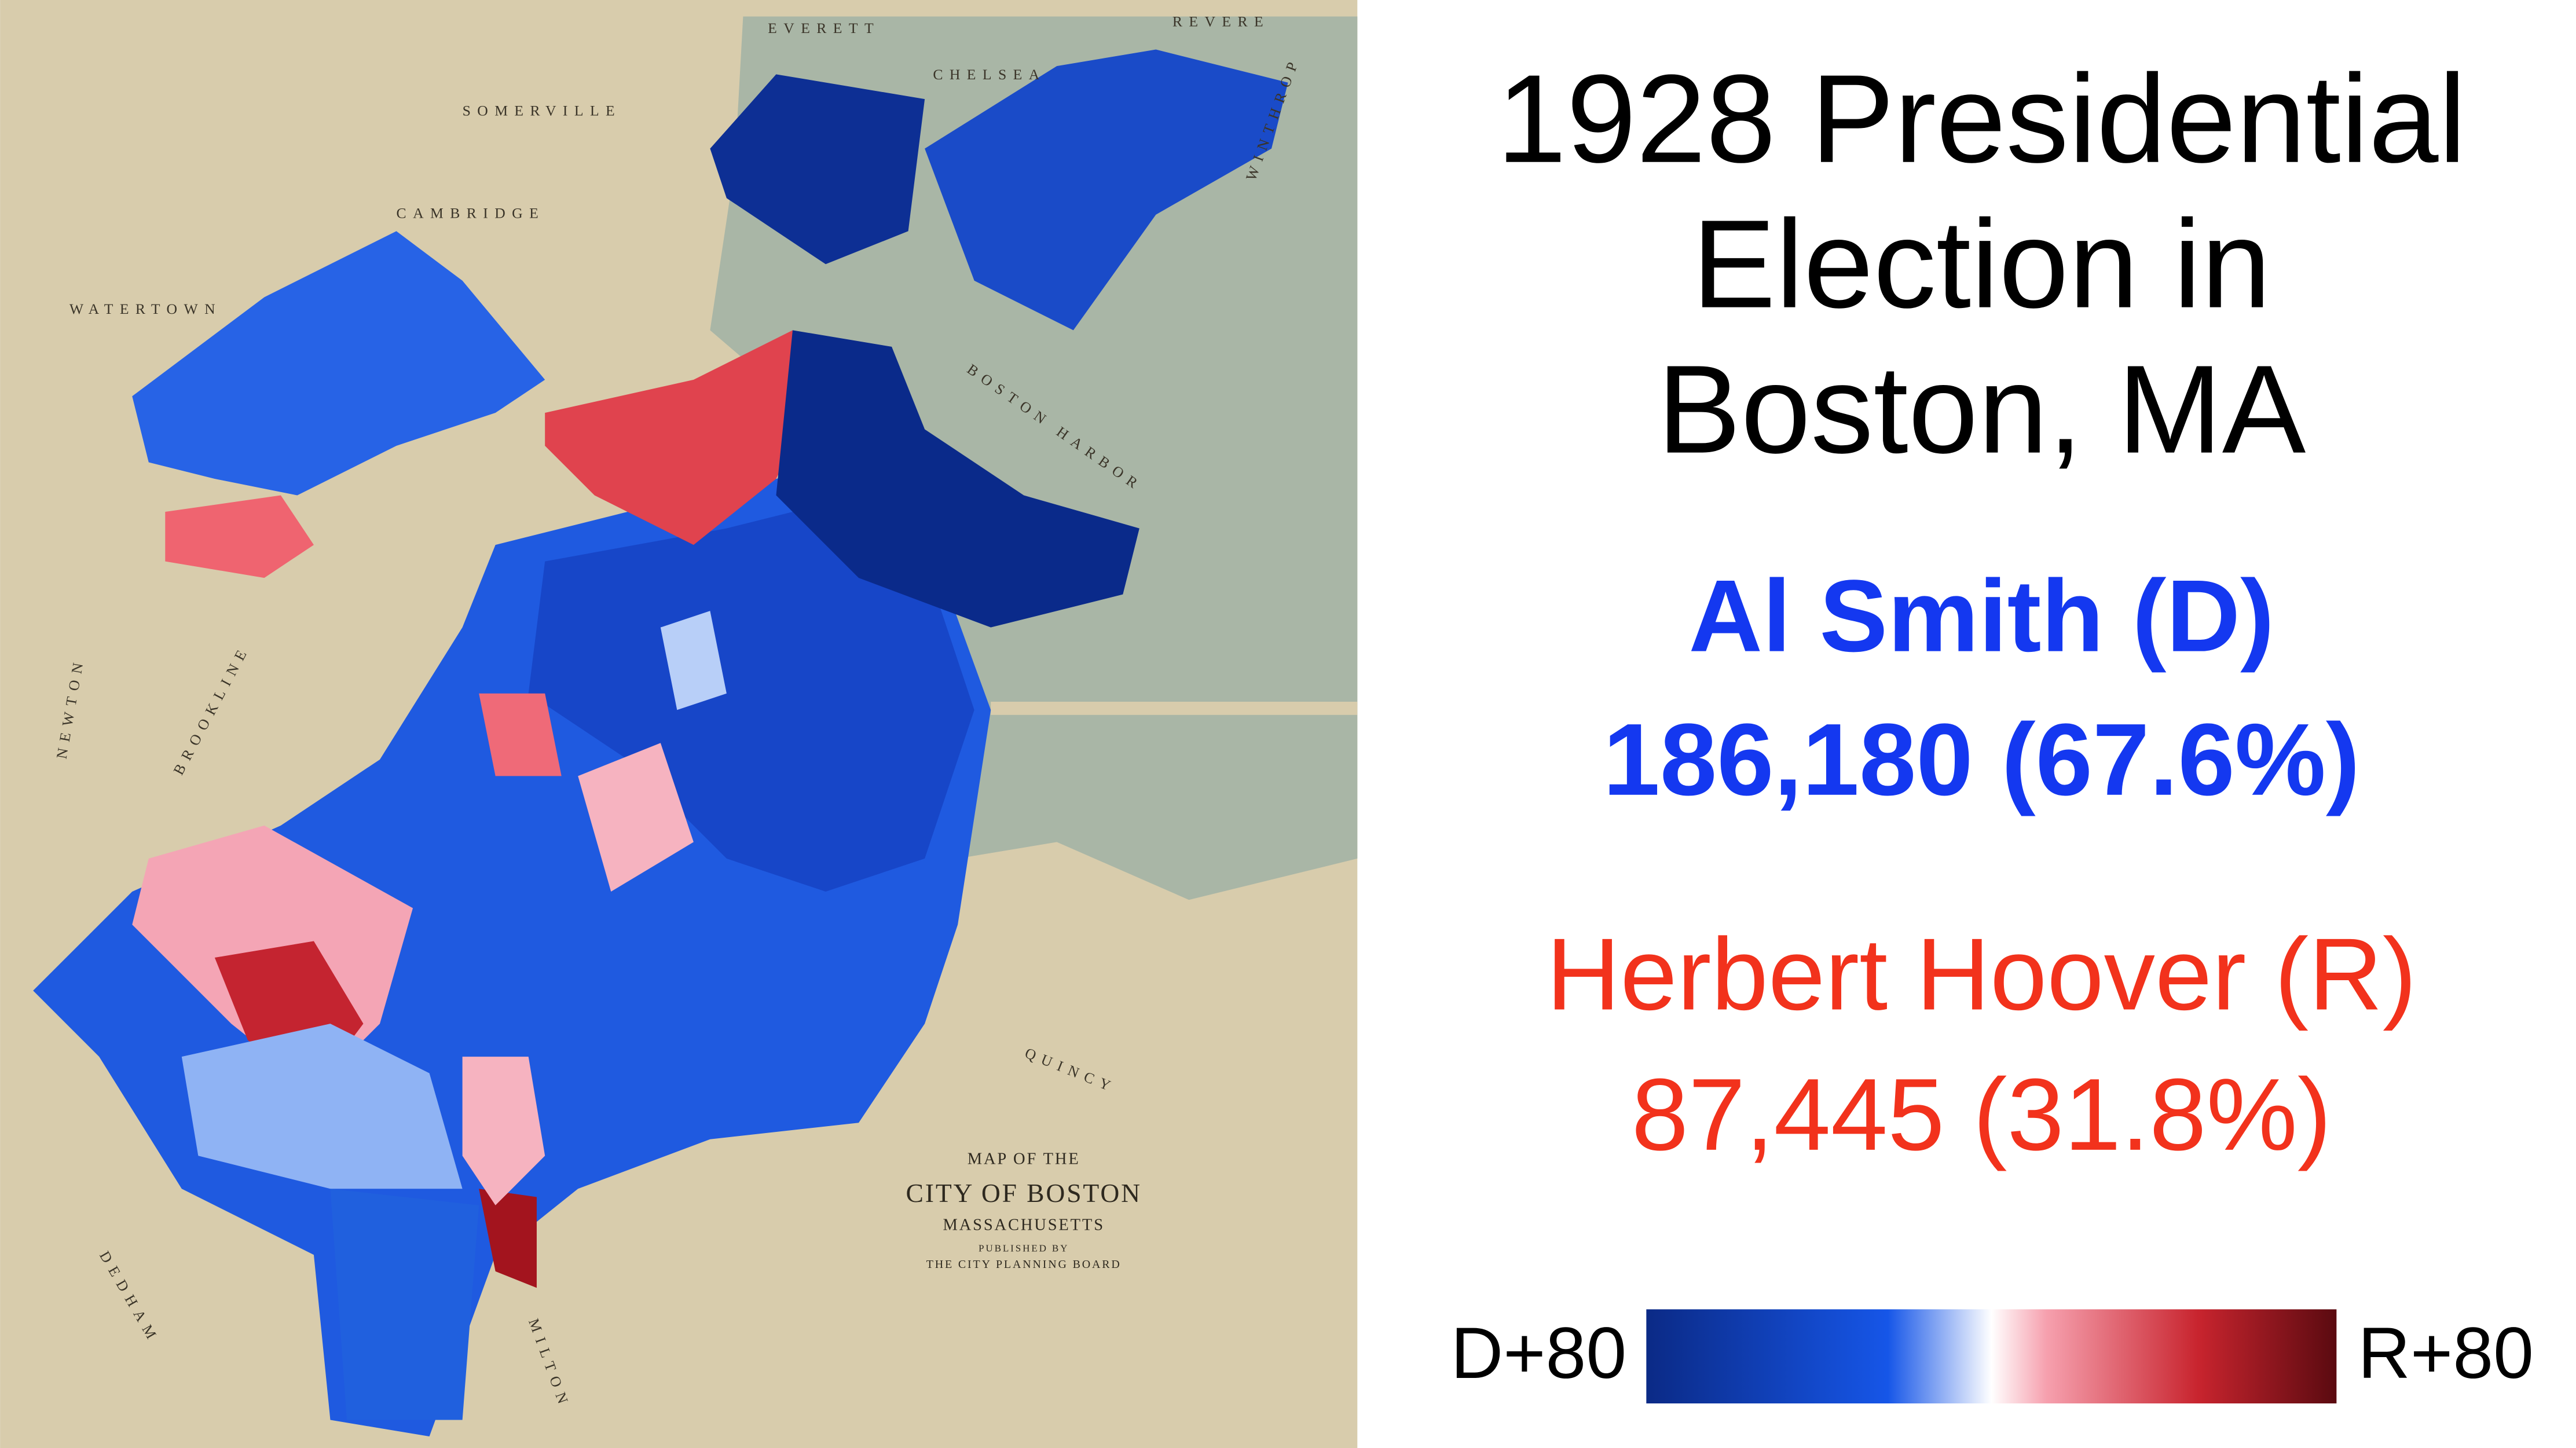 This screenshot has width=2576, height=1448. What do you see at coordinates (824, 28) in the screenshot?
I see `map-label: EVERETT` at bounding box center [824, 28].